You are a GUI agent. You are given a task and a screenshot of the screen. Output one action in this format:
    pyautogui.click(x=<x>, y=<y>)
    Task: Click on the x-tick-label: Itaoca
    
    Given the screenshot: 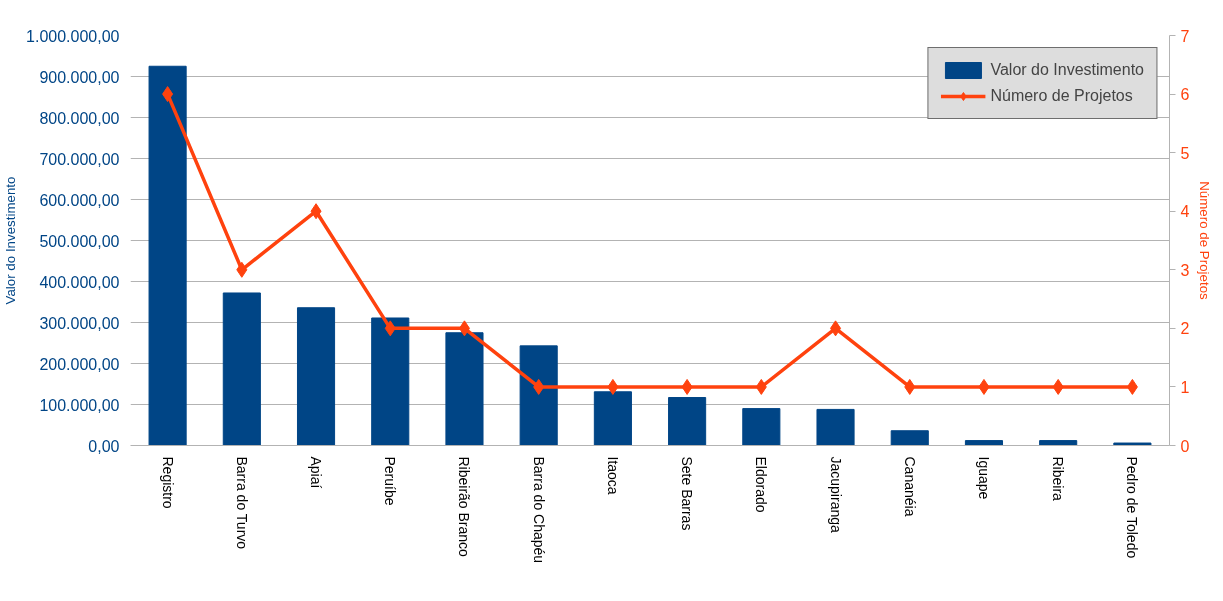 What is the action you would take?
    pyautogui.click(x=612, y=475)
    